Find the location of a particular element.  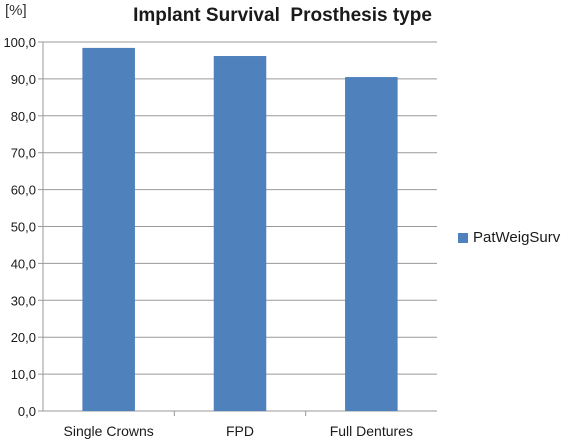

y-tick-label: 50,0 is located at coordinates (23, 227).